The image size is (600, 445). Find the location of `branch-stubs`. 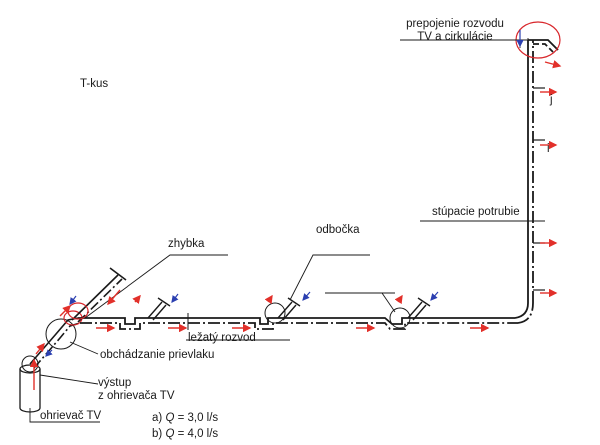

branch-stubs is located at coordinates (289, 309).